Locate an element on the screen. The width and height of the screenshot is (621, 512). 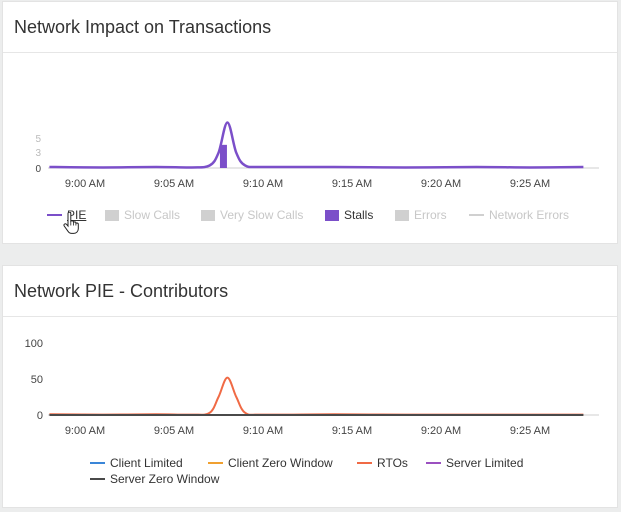
legend-item-client-zero-window: Client Zero Window is located at coordinates (270, 463).